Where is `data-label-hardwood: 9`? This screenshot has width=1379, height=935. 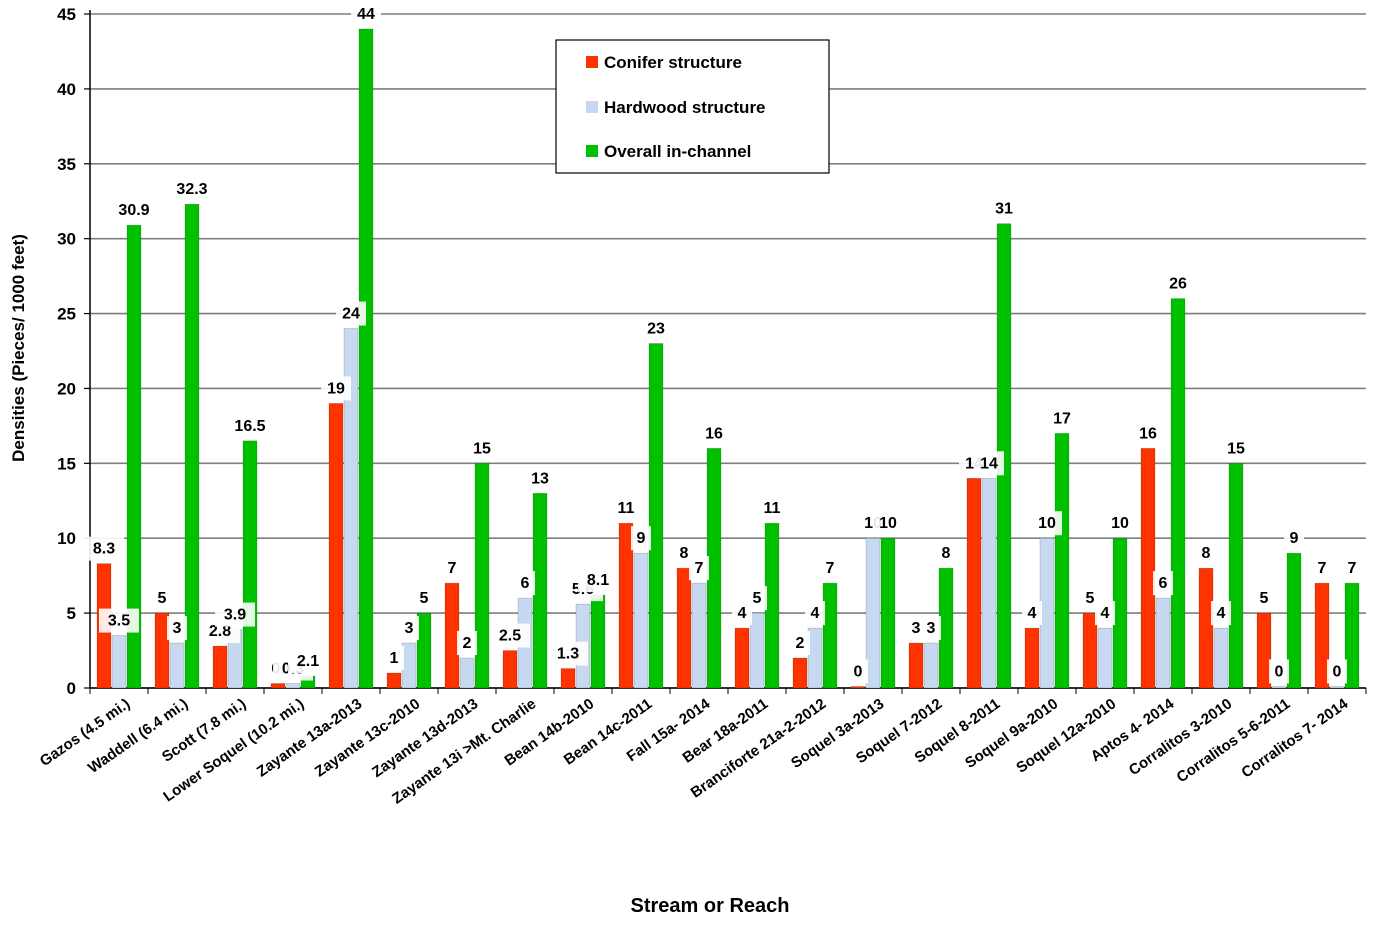 data-label-hardwood: 9 is located at coordinates (641, 538).